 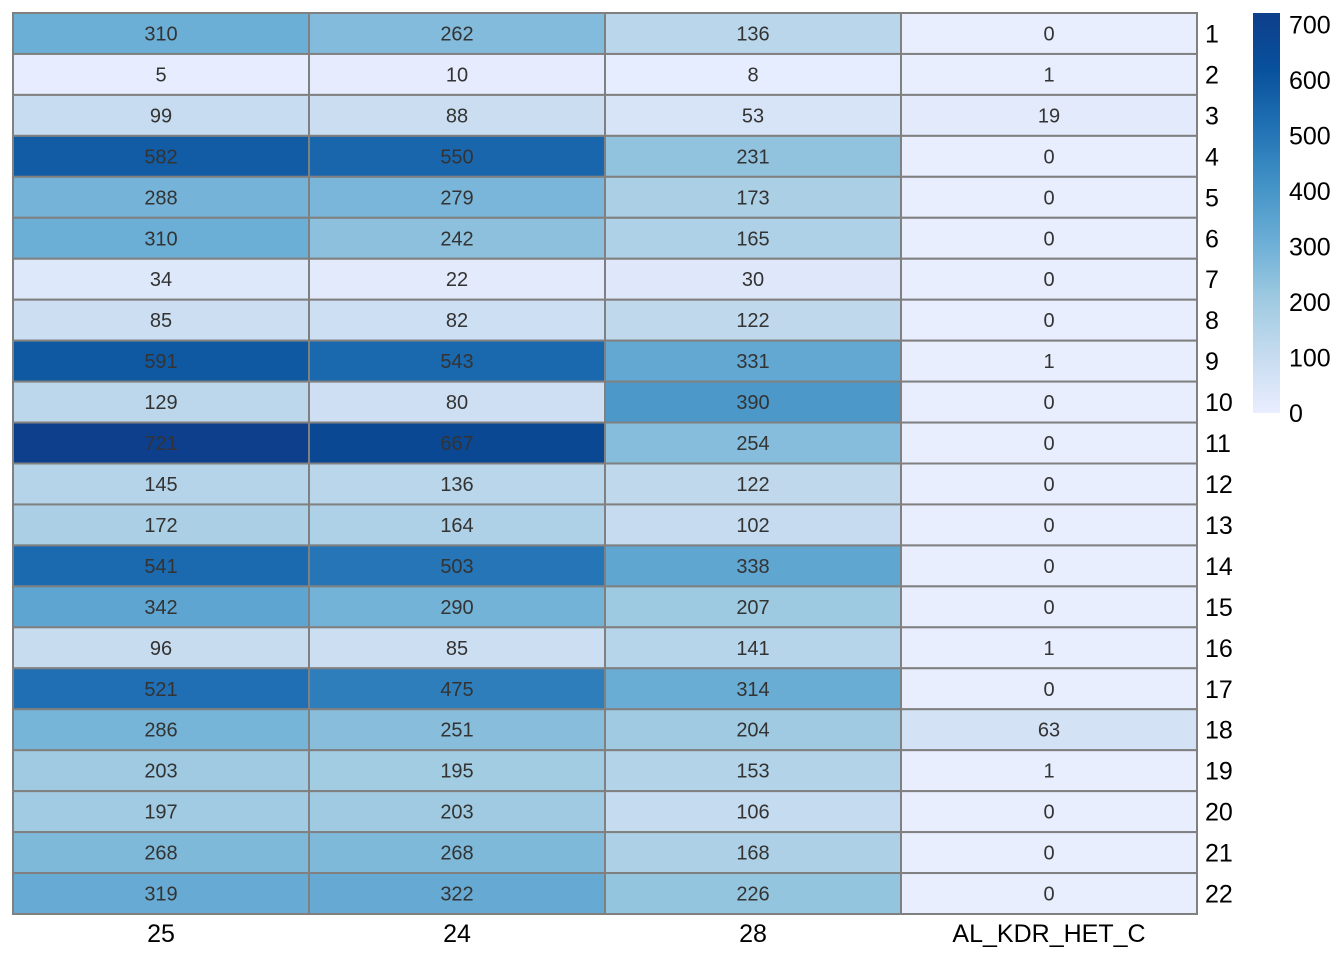 I want to click on heatmap-cell-value: 153, so click(x=752, y=772).